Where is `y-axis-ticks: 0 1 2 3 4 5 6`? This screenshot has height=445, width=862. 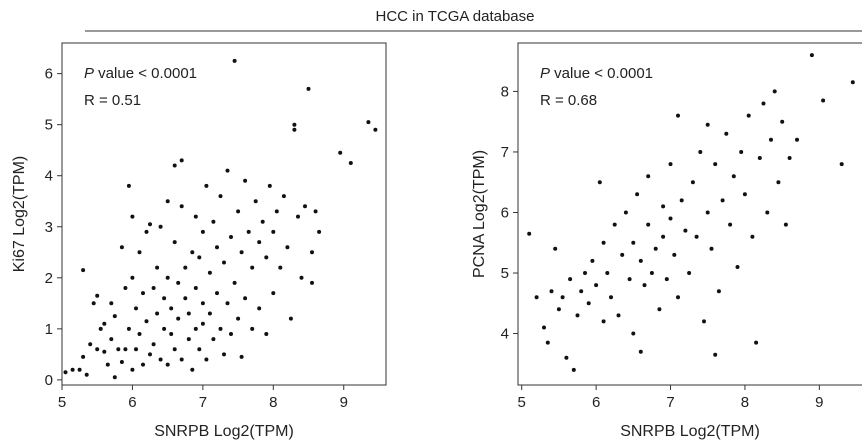
y-axis-ticks: 0 1 2 3 4 5 6 is located at coordinates (53, 227).